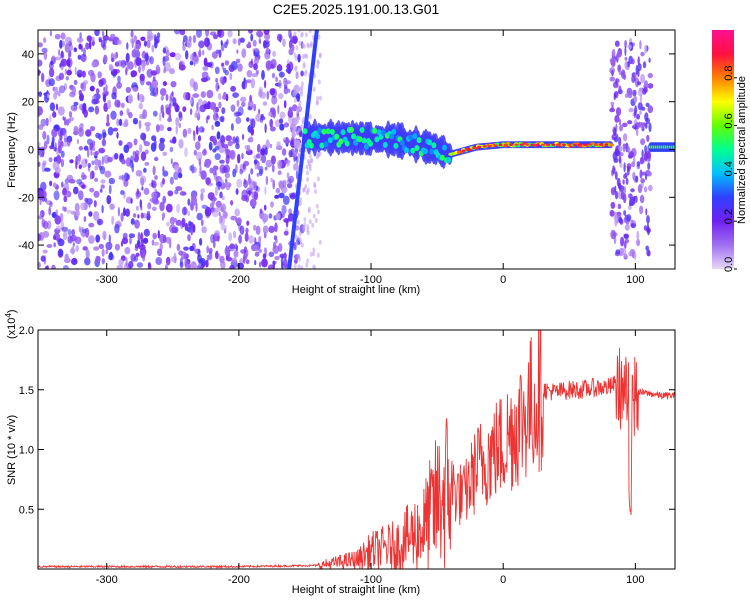 This screenshot has height=600, width=750. What do you see at coordinates (303, 149) in the screenshot?
I see `slant-streak` at bounding box center [303, 149].